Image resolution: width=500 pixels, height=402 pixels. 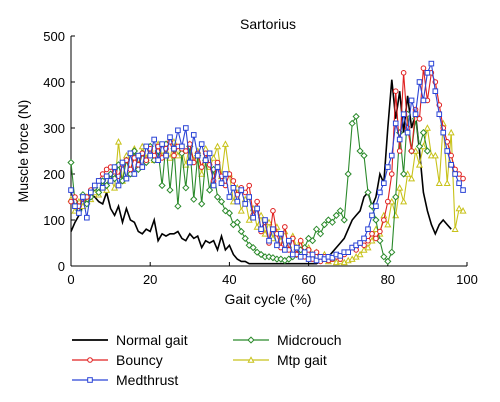 I want to click on y-tick-label: 0, so click(x=61, y=266).